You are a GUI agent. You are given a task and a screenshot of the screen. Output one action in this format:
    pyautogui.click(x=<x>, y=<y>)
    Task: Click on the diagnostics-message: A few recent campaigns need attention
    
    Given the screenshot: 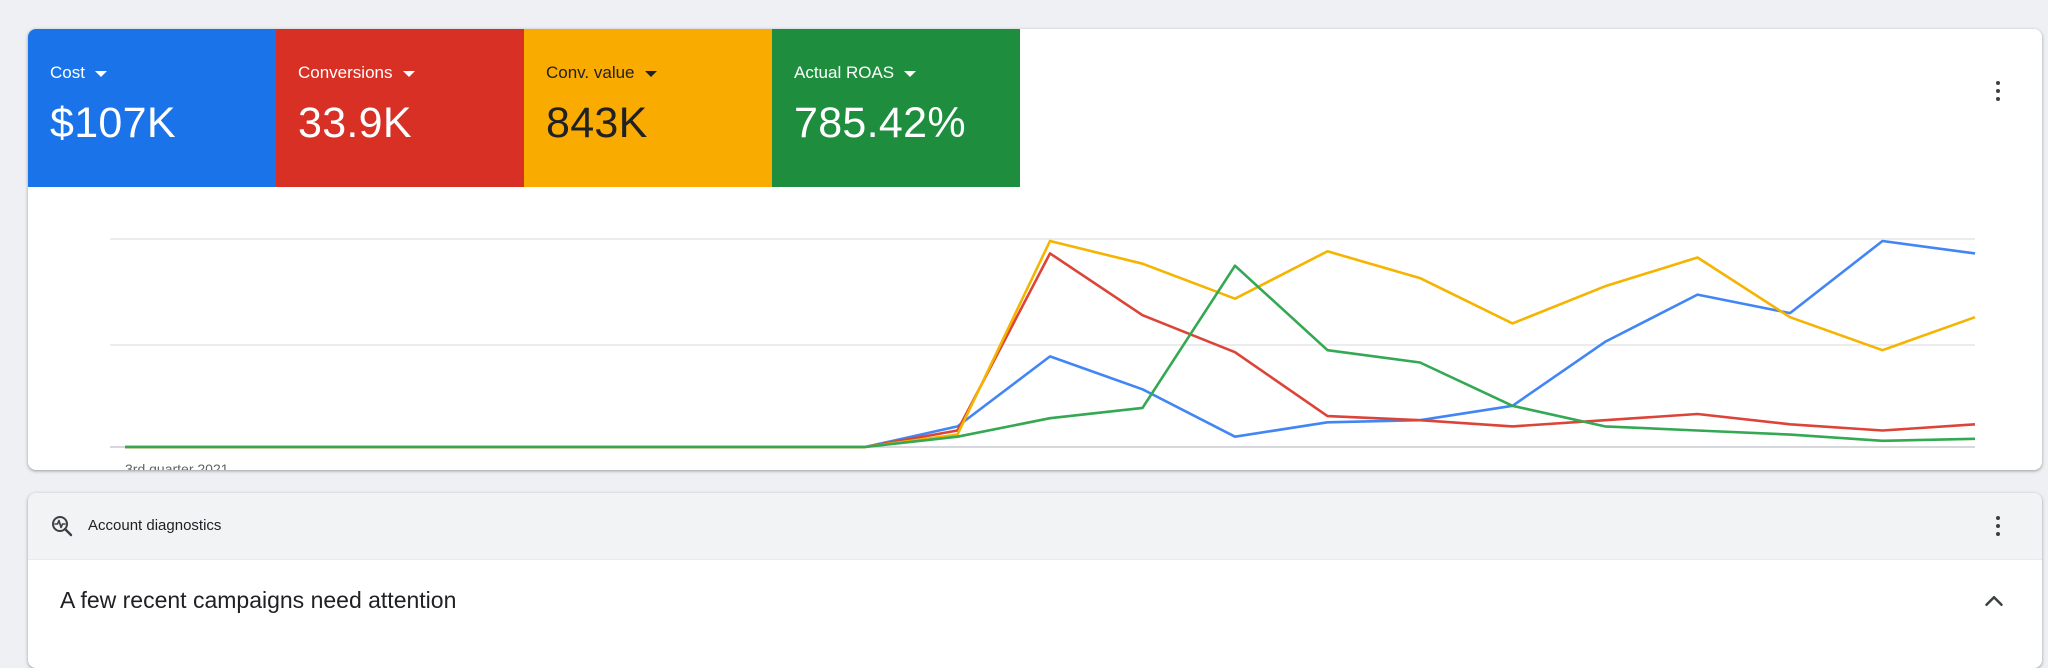 What is the action you would take?
    pyautogui.click(x=258, y=600)
    